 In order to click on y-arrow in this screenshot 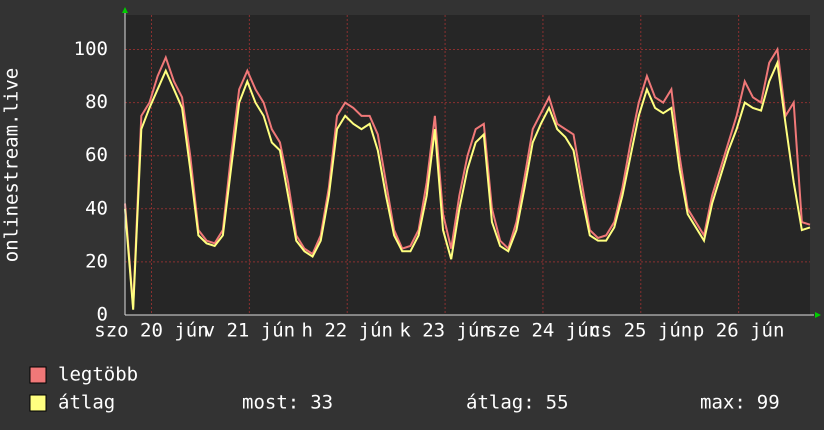, I will do `click(125, 10)`.